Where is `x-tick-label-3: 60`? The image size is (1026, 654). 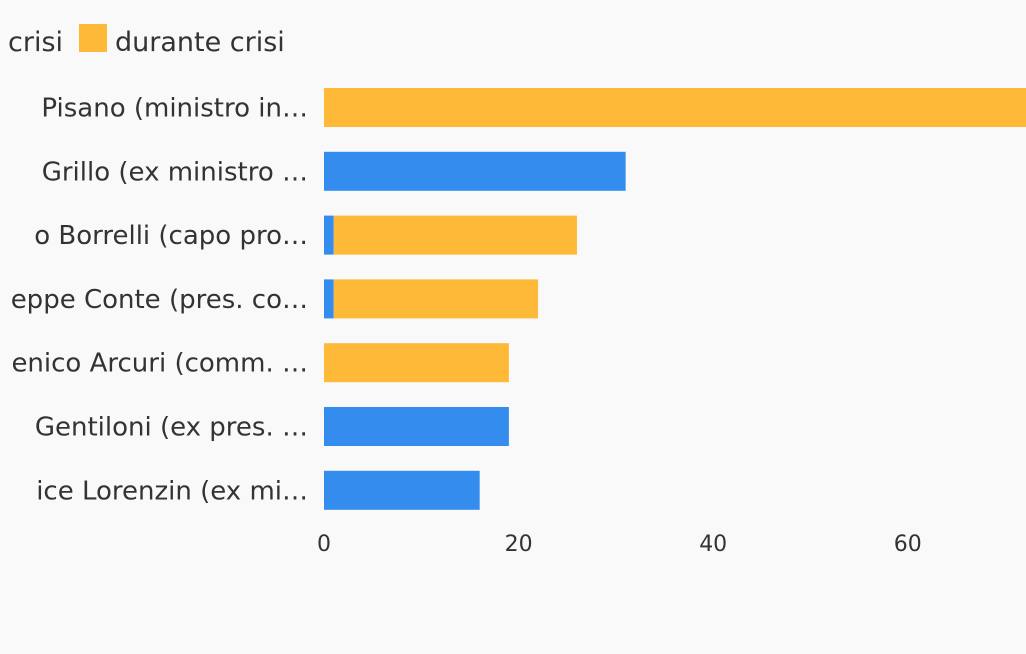 x-tick-label-3: 60 is located at coordinates (908, 544).